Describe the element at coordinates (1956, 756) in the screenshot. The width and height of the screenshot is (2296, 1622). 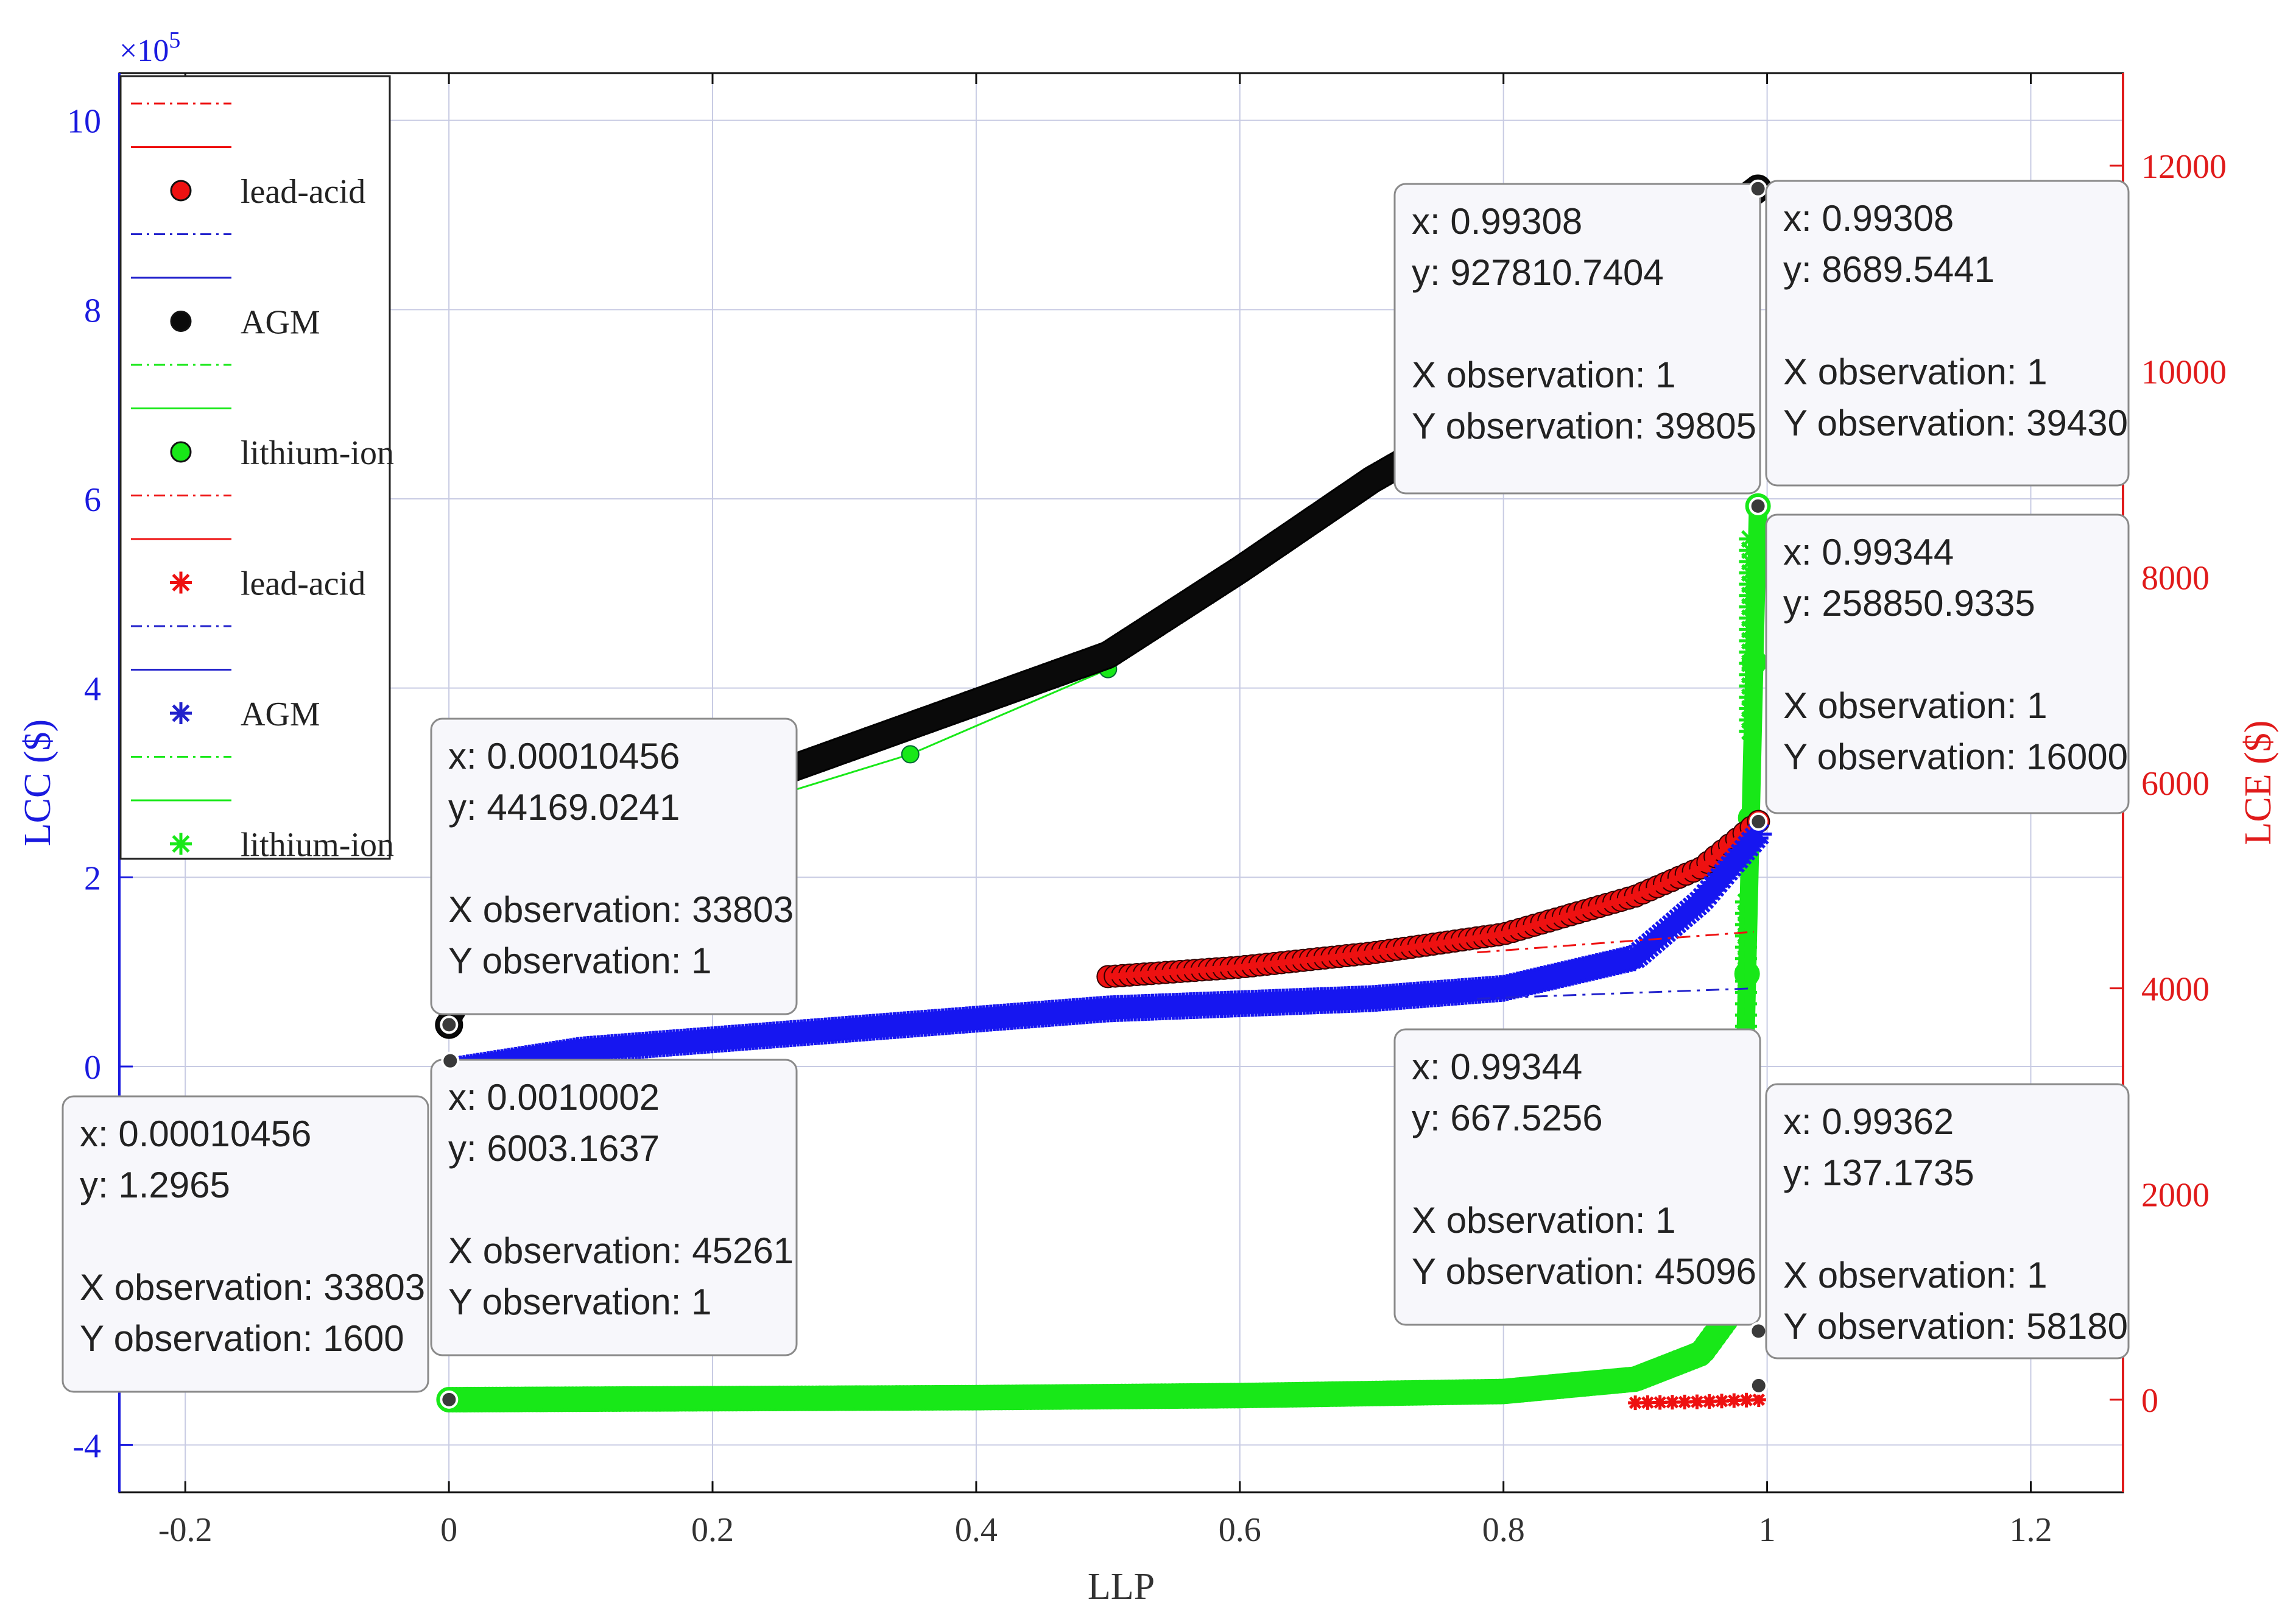
I see `datatip-yobs-text: Y observation: 16000` at that location.